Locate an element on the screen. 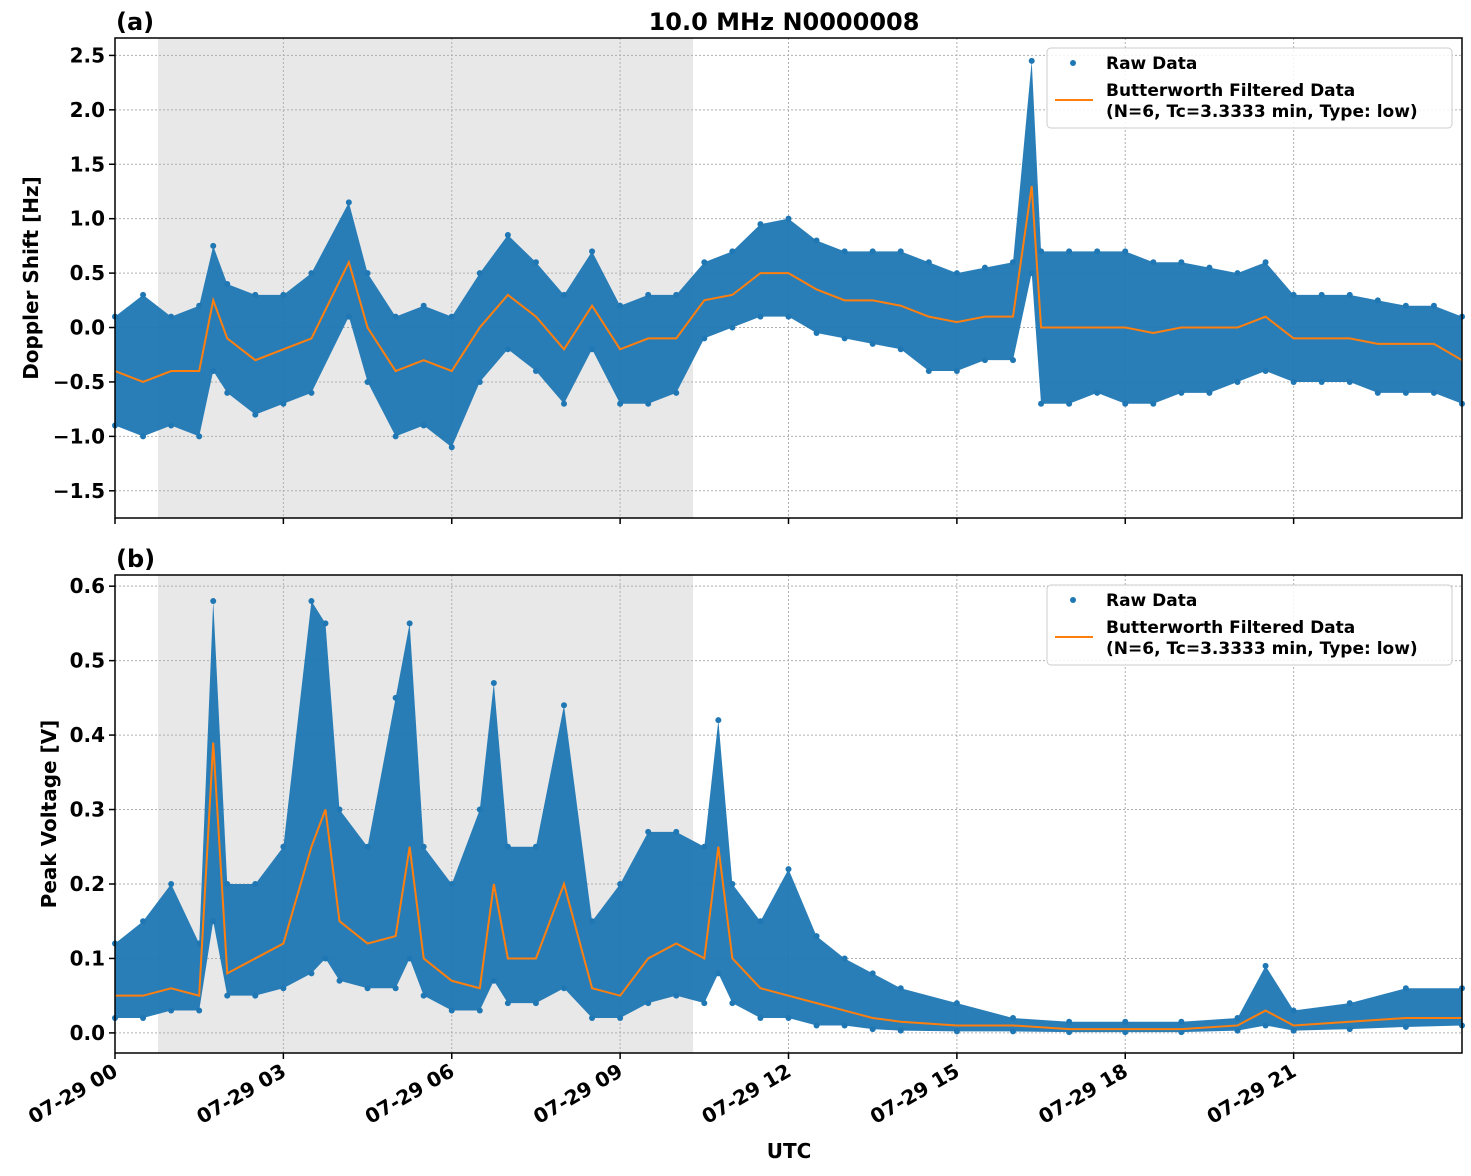  legend-filtered-label: Butterworth Filtered Data is located at coordinates (1230, 628).